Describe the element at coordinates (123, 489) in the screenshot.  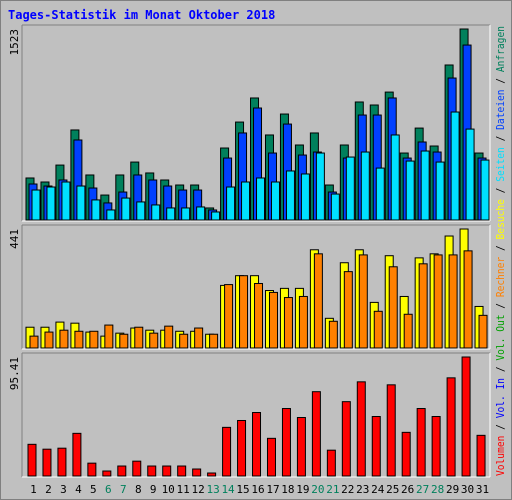
I see `x-tick-label: 7` at that location.